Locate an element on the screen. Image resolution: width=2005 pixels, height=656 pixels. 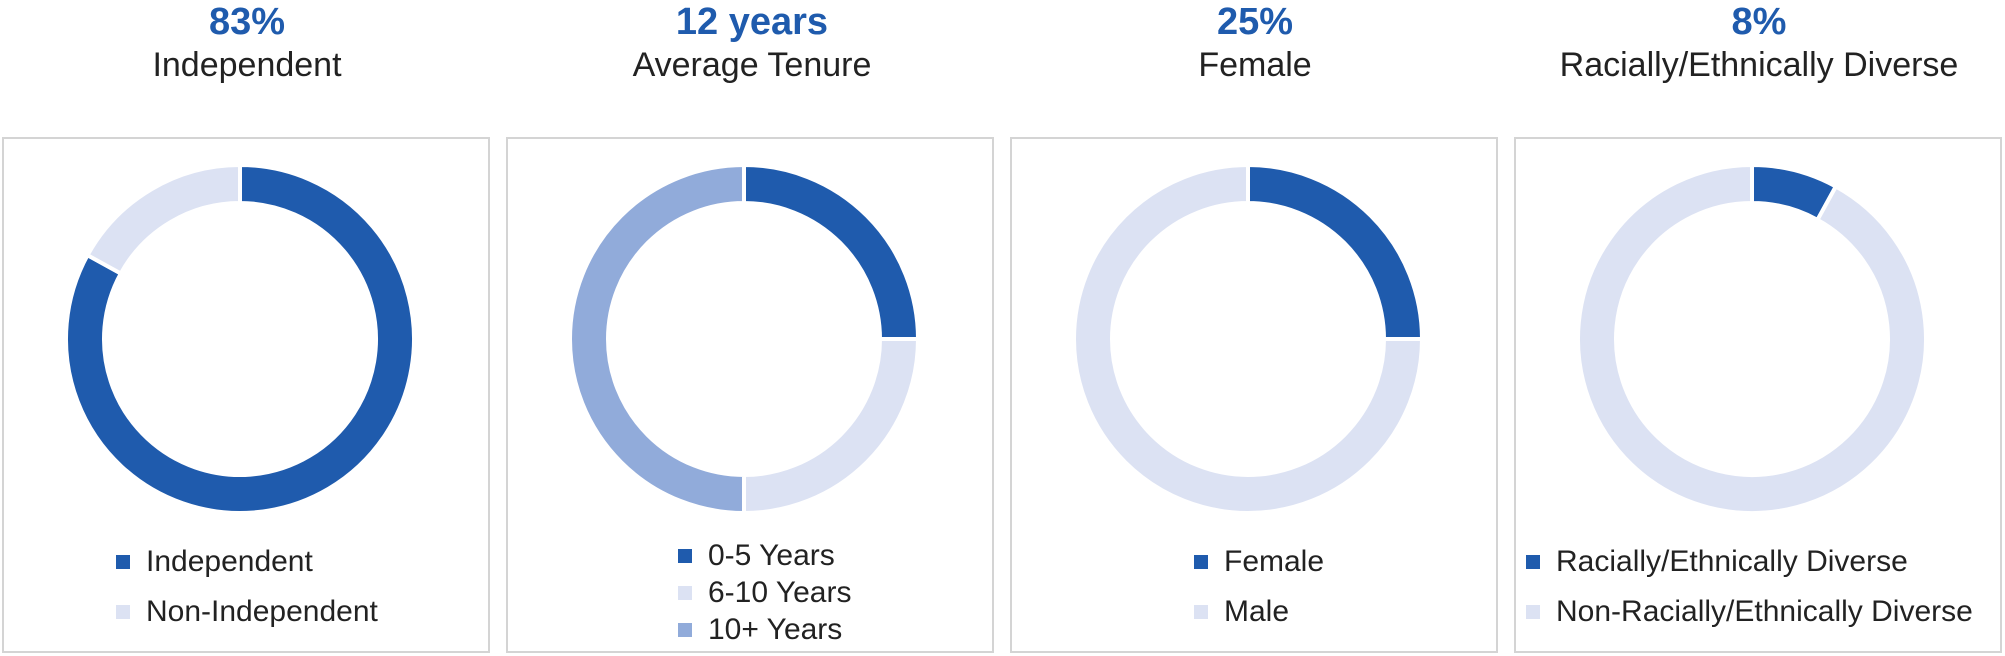
stat-independent: 83% Independent is located at coordinates (247, 43).